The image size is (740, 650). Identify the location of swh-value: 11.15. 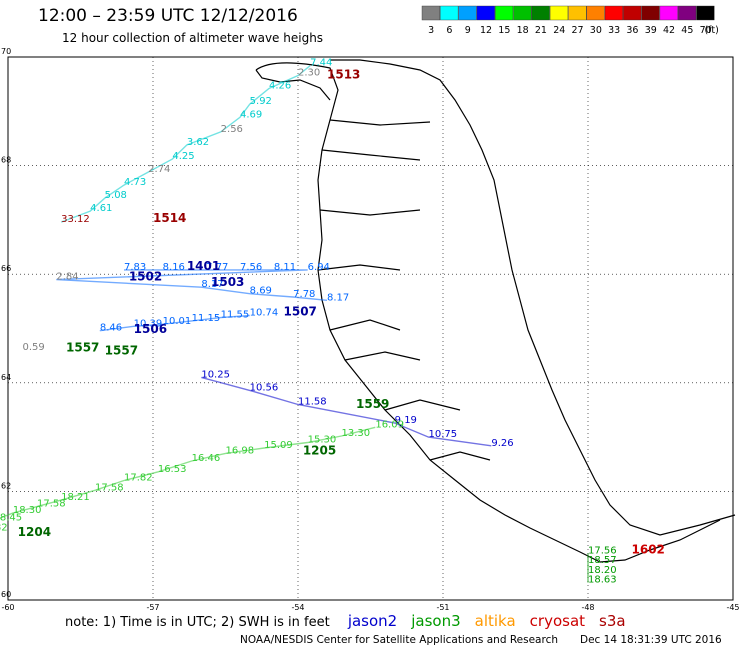
(206, 318).